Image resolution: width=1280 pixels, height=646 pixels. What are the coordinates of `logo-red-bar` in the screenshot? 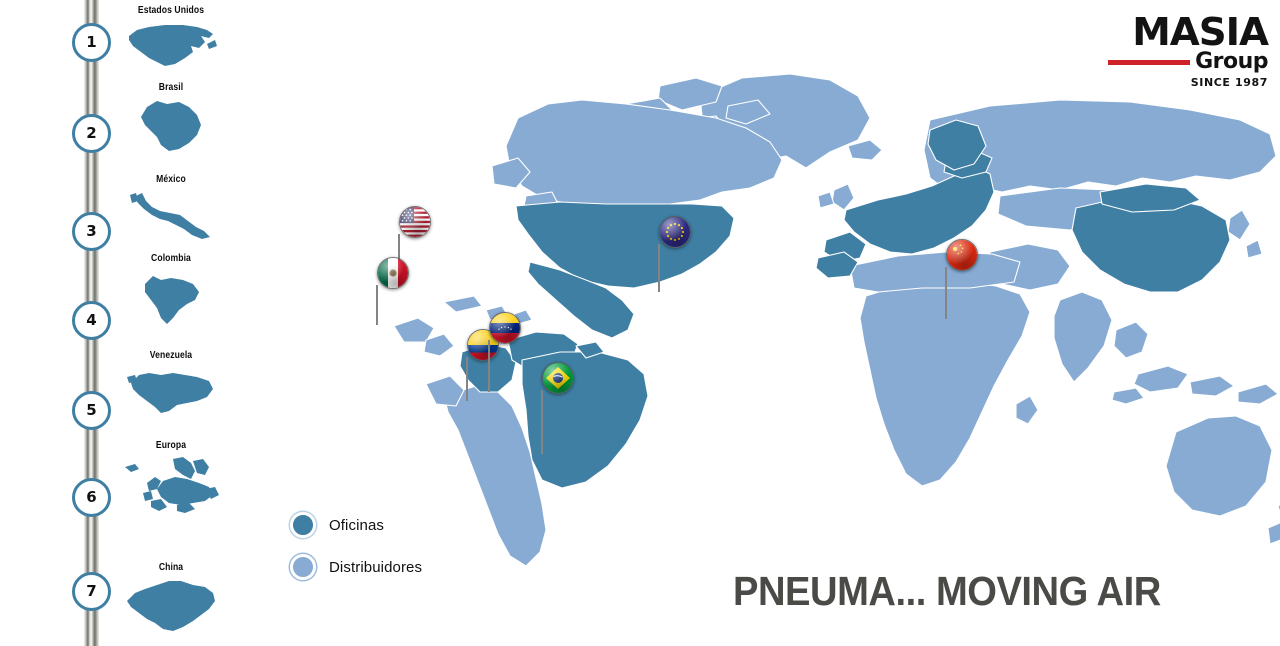 It's located at (1149, 62).